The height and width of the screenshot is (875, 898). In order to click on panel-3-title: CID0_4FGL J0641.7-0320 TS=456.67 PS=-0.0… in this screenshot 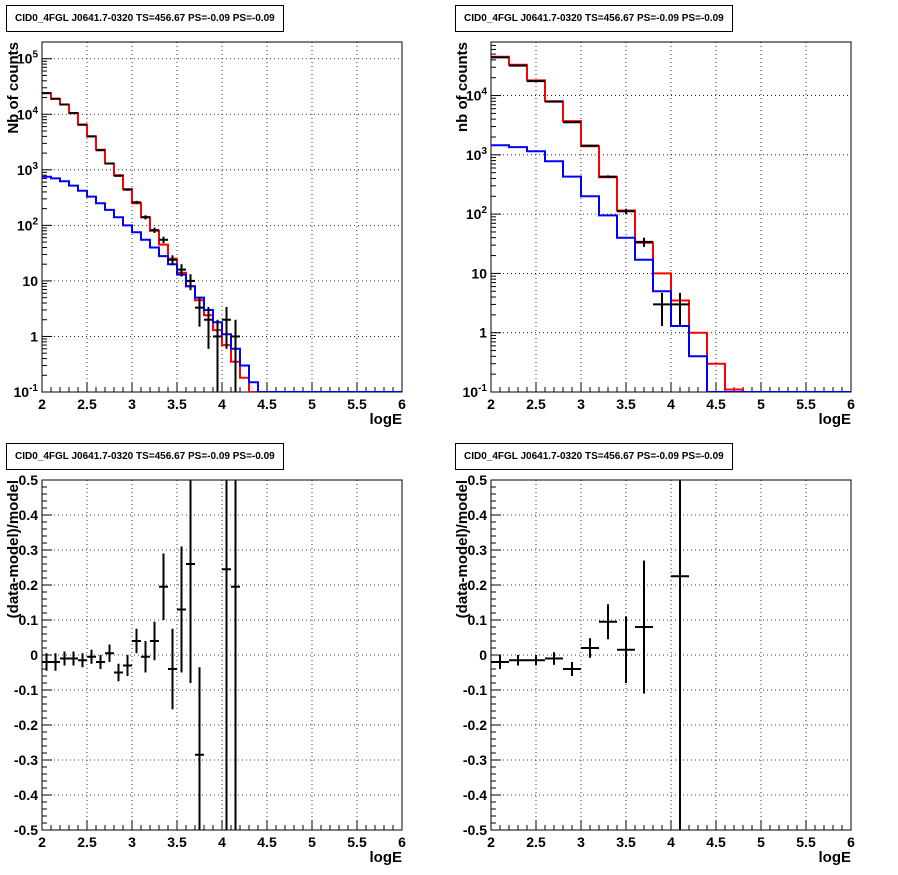, I will do `click(145, 456)`.